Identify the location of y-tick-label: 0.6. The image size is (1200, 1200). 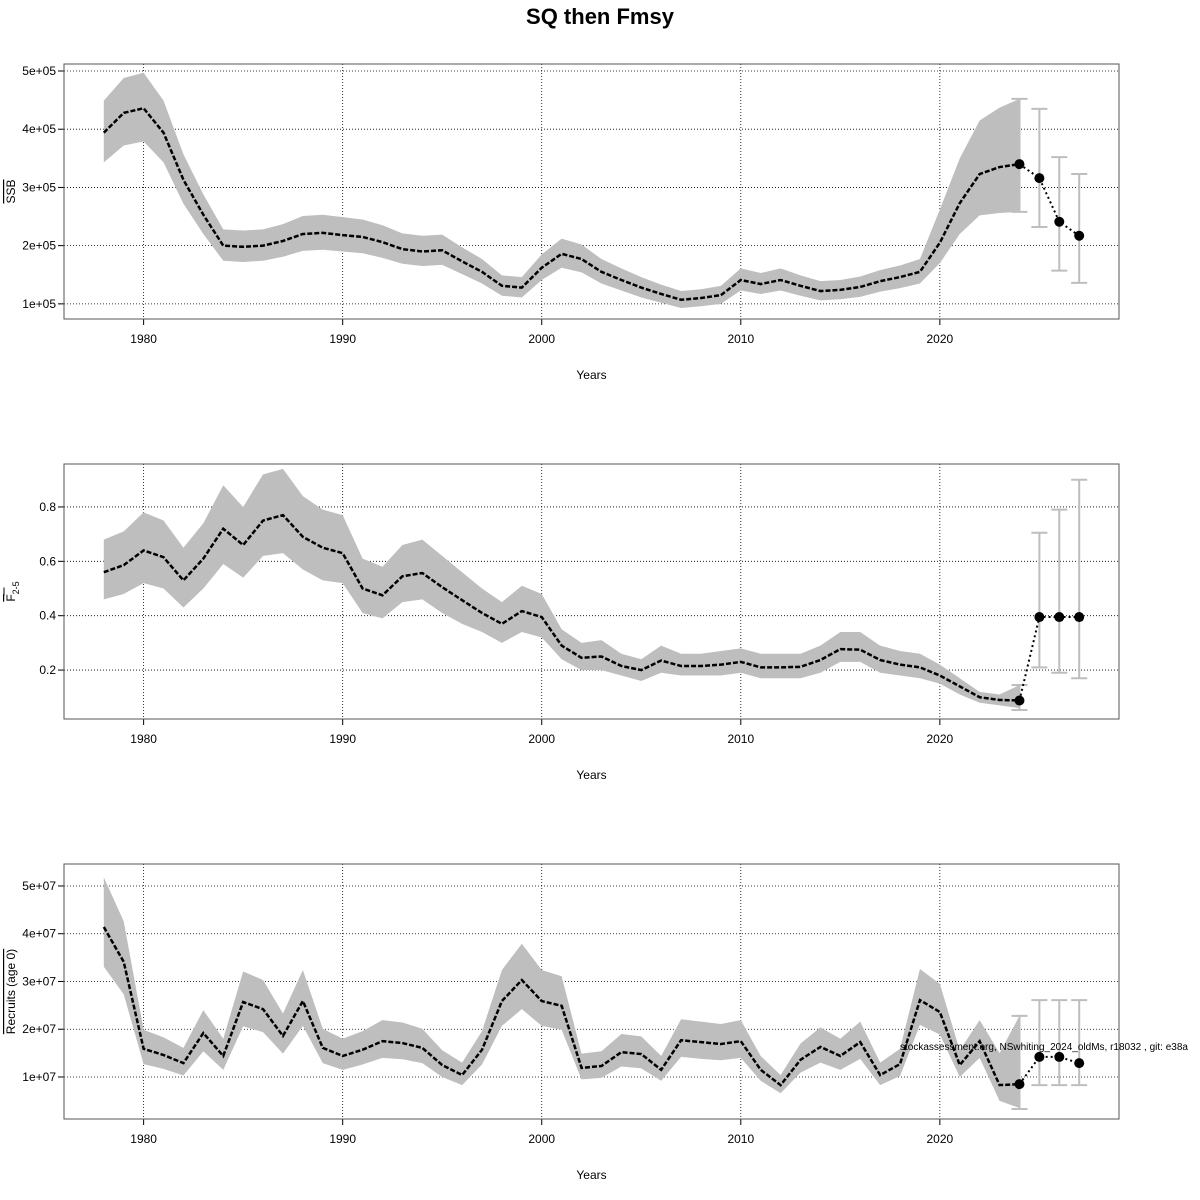
(47, 561).